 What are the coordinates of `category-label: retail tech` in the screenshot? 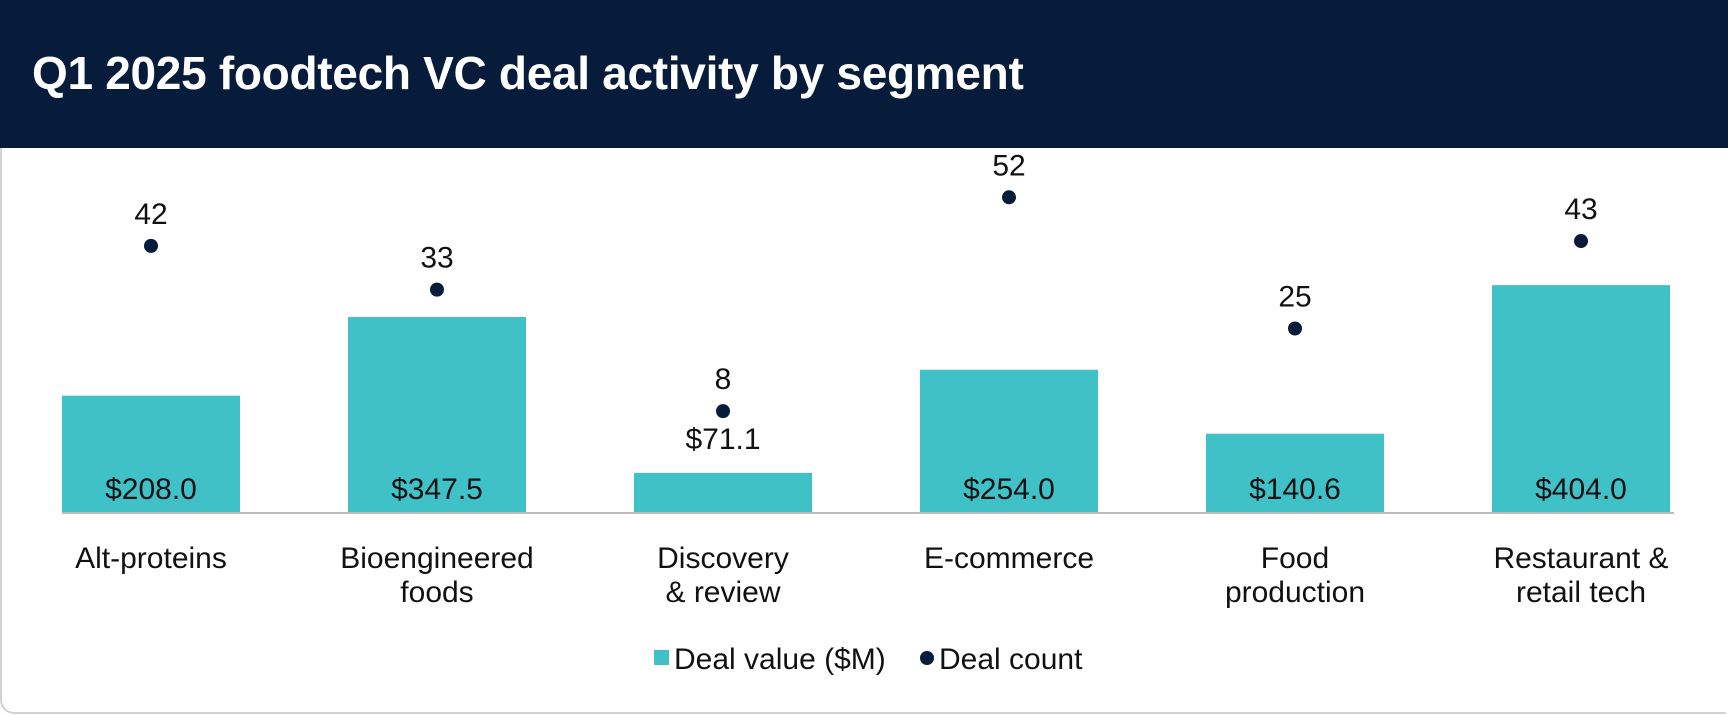 It's located at (1581, 592).